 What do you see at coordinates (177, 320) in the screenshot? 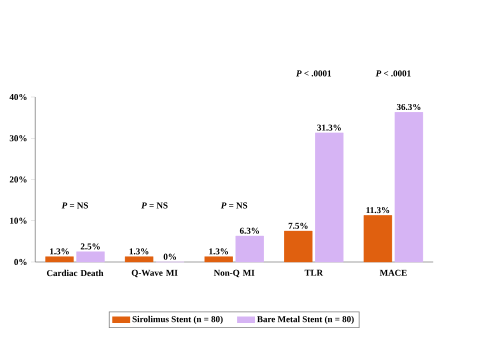
I see `legend-label: Sirolimus Stent (n = 80)` at bounding box center [177, 320].